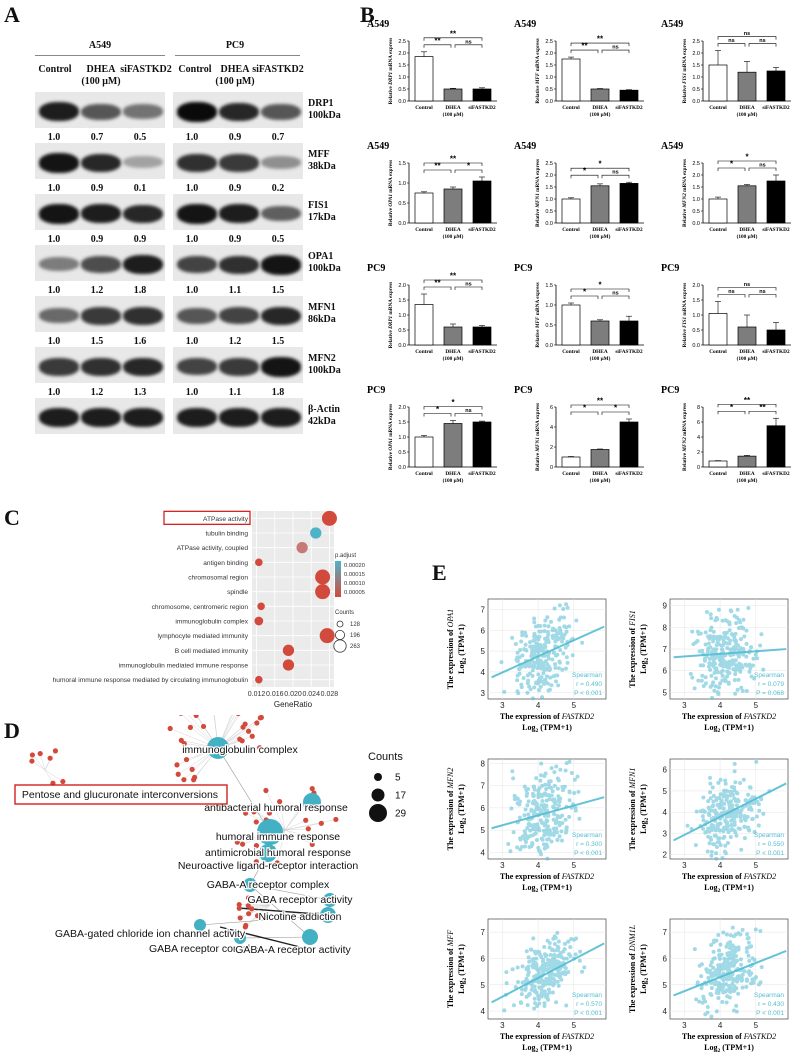 Image resolution: width=809 pixels, height=1062 pixels. What do you see at coordinates (549, 346) in the screenshot?
I see `y-tick-label: 0.0` at bounding box center [549, 346].